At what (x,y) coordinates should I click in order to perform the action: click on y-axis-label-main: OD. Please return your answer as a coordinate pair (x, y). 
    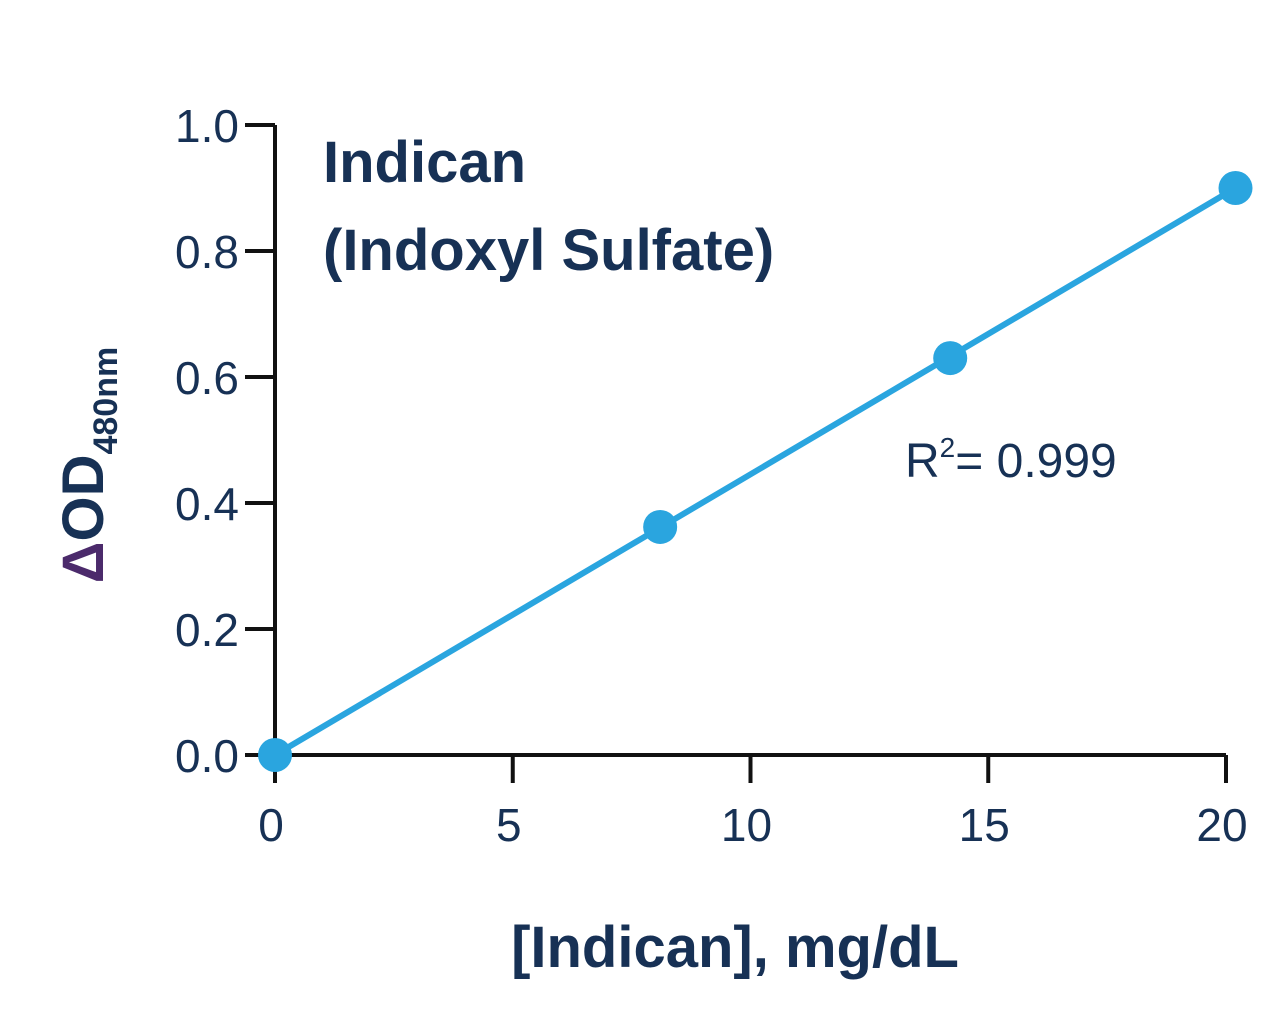
    Looking at the image, I should click on (83, 498).